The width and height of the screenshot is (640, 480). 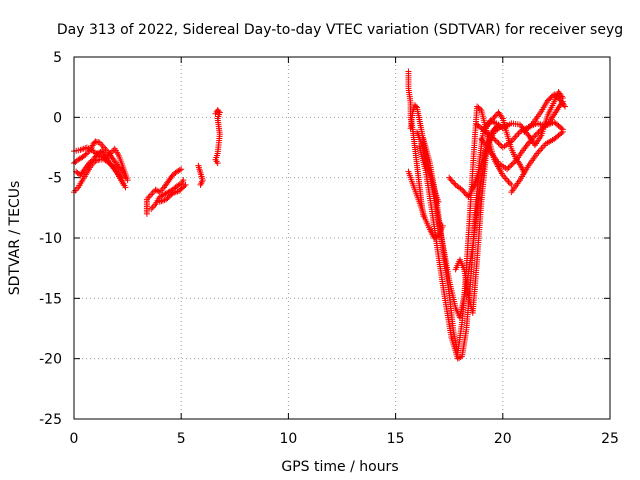 I want to click on series-track-e, so click(x=164, y=191).